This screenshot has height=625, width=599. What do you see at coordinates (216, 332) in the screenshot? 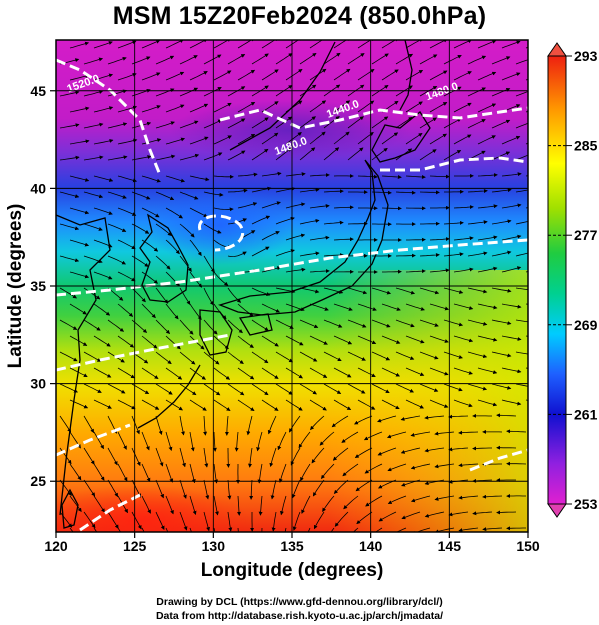
I see `kyushu-coast` at bounding box center [216, 332].